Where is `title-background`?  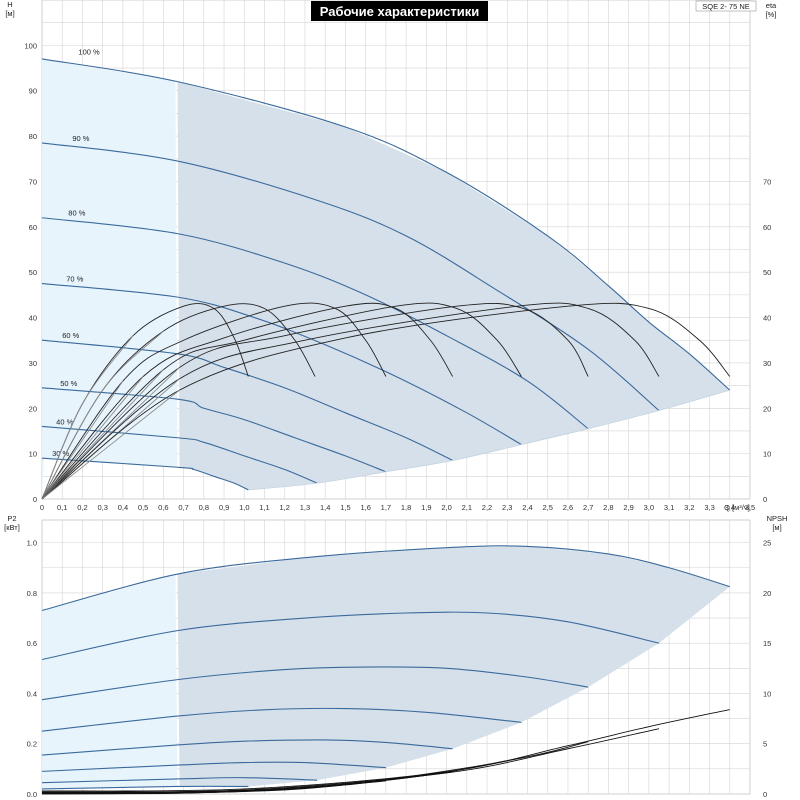 title-background is located at coordinates (399, 11).